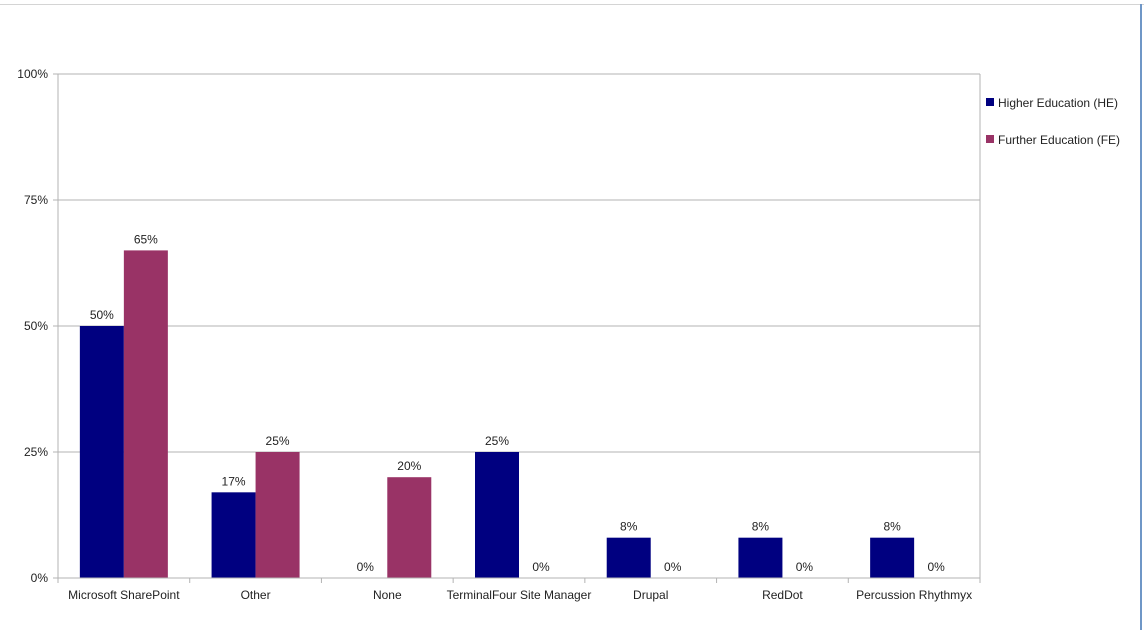 This screenshot has height=630, width=1144. What do you see at coordinates (40, 578) in the screenshot?
I see `y-tick-label: 0%` at bounding box center [40, 578].